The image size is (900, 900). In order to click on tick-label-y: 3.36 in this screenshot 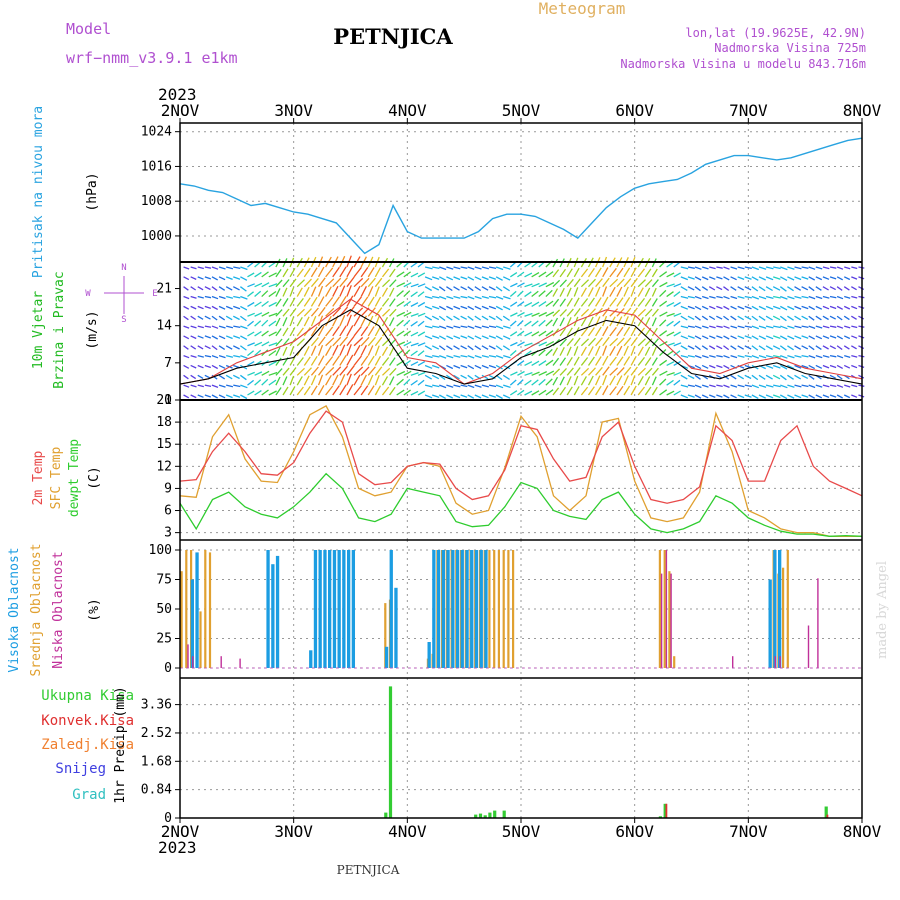, I will do `click(156, 705)`.